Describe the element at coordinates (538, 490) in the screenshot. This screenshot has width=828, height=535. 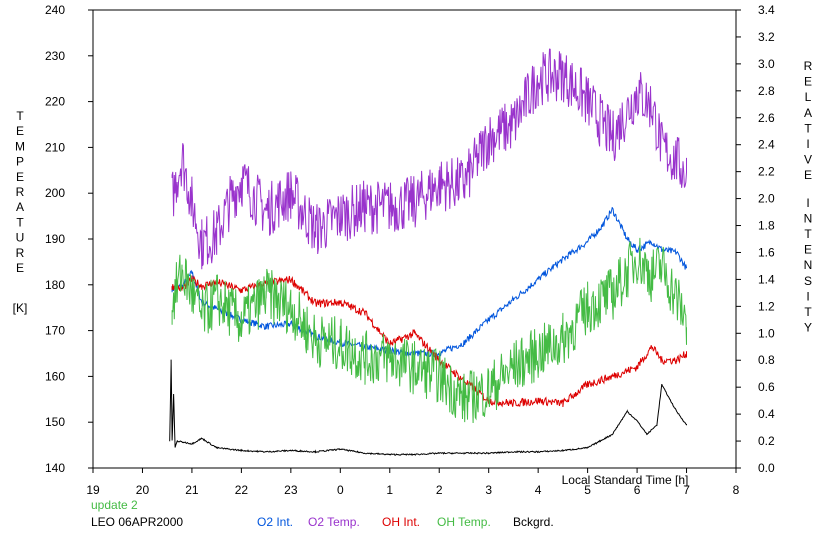
I see `x-tick-label: 4` at that location.